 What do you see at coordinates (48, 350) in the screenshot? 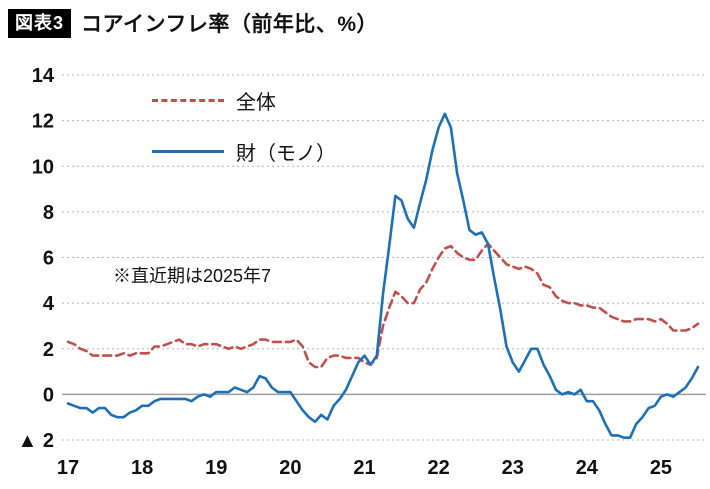
I see `y-tick-label: 2` at bounding box center [48, 350].